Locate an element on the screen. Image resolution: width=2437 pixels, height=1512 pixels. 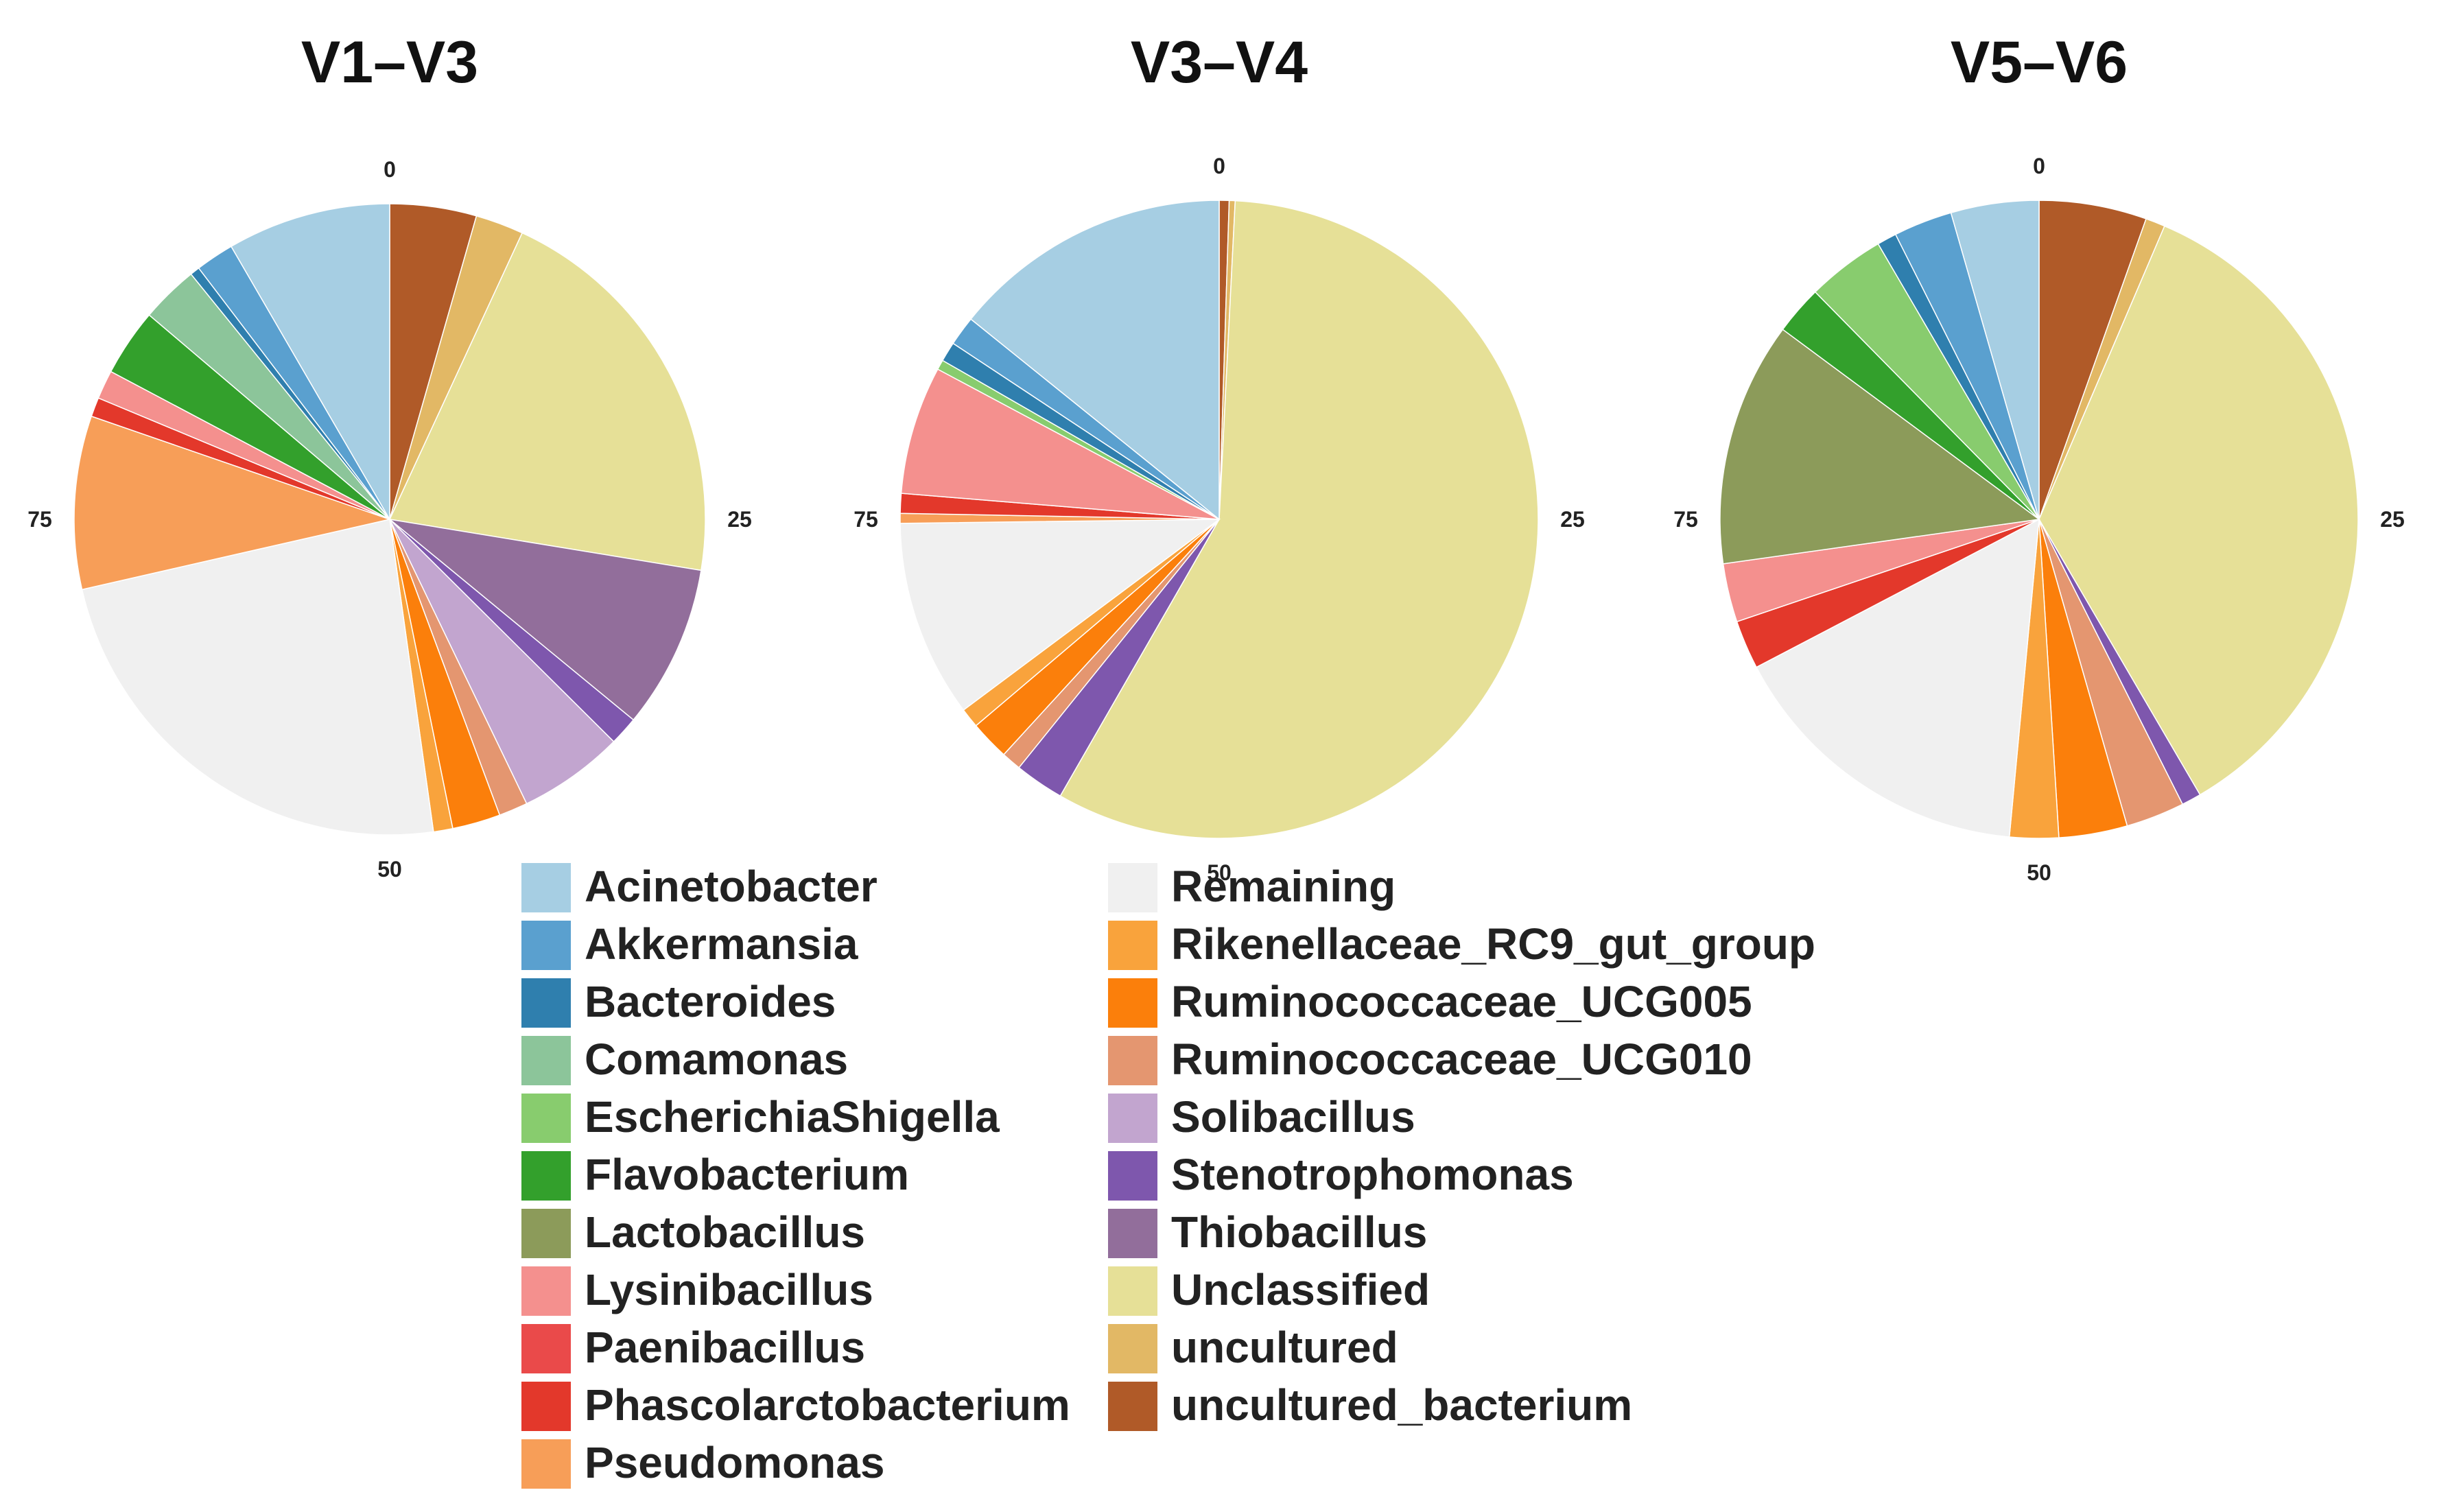
legend-label: uncultured is located at coordinates (1284, 1347).